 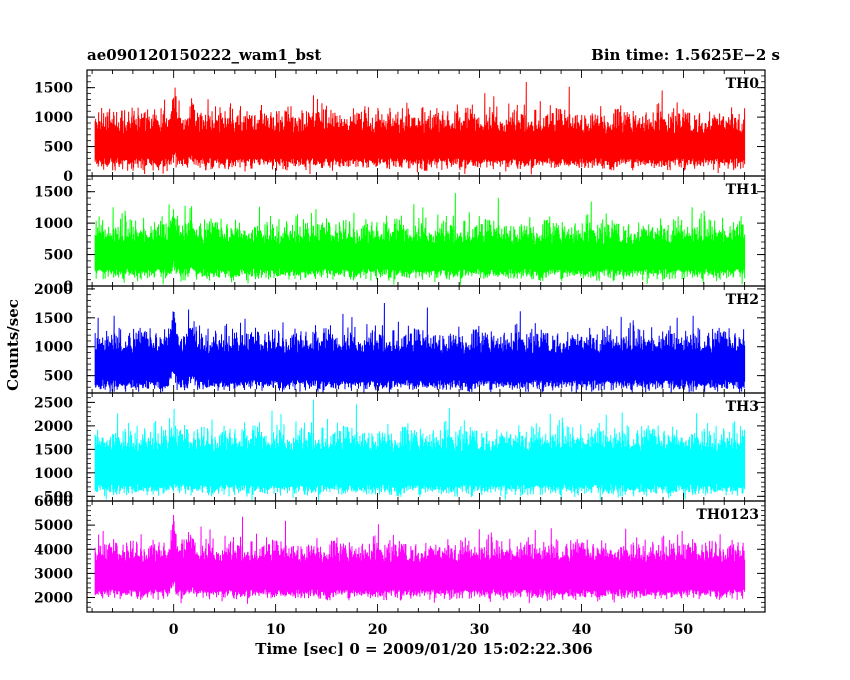 What do you see at coordinates (420, 450) in the screenshot?
I see `series-trace-th3` at bounding box center [420, 450].